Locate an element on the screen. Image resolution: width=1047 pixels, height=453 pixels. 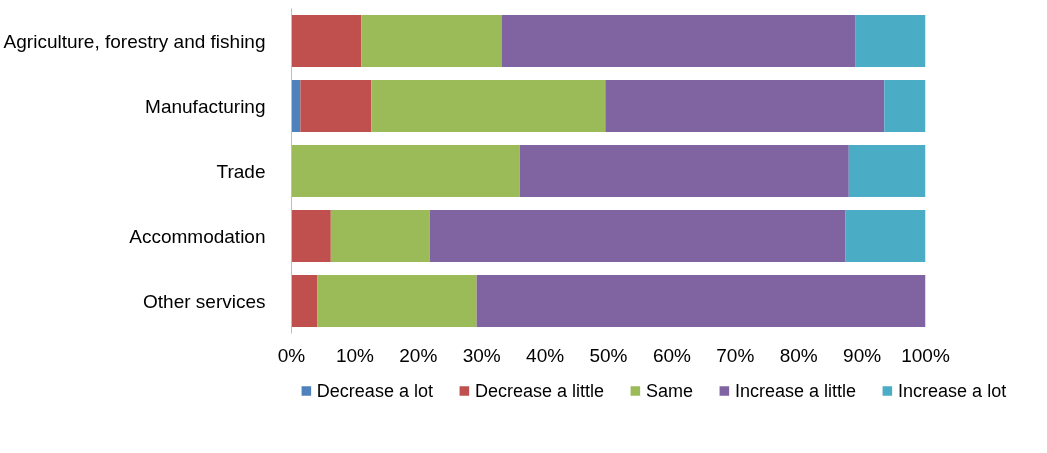
x-tick-label: 50% is located at coordinates (608, 355).